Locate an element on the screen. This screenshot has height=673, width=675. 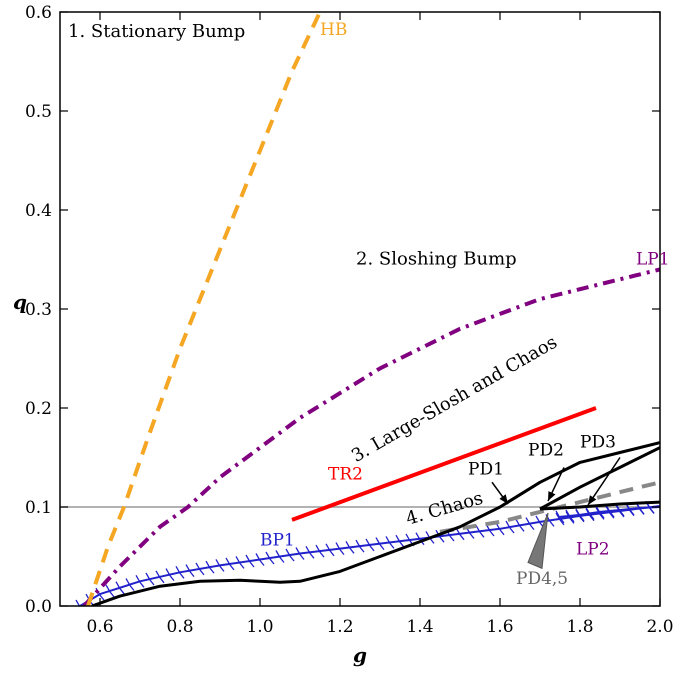
x-tick-label: 1.2 is located at coordinates (339, 627).